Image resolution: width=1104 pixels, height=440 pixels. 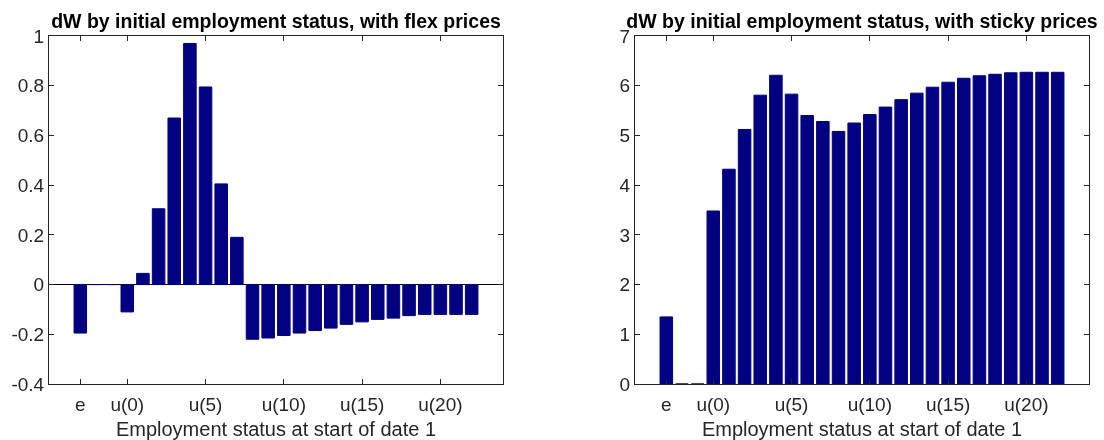 I want to click on y-tick-label: 0.6, so click(x=31, y=136).